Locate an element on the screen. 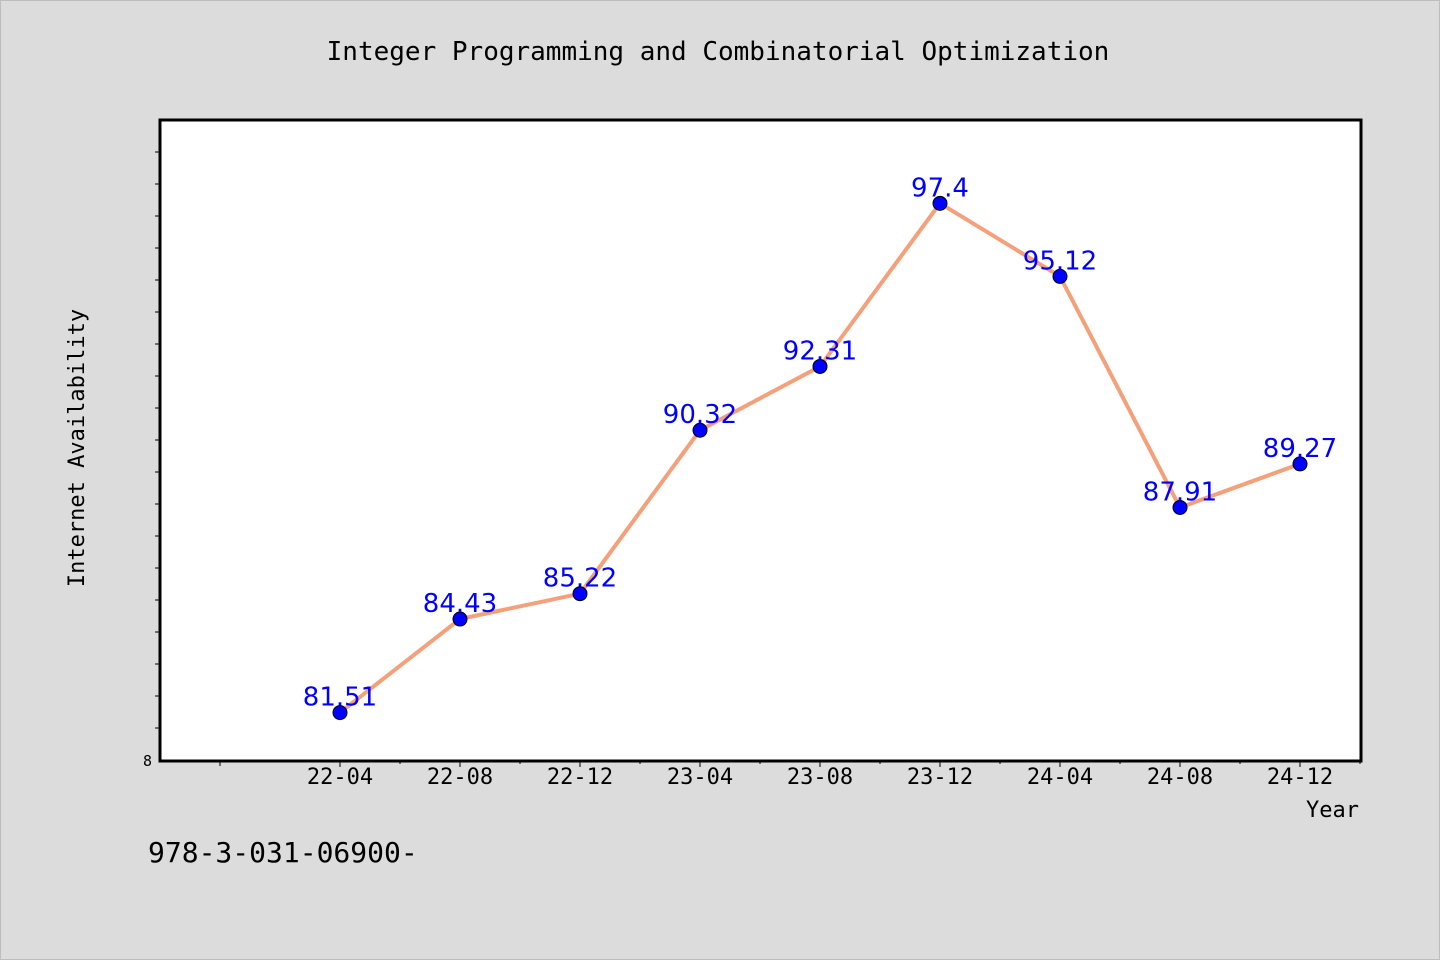  x-tick-label: 24-12 is located at coordinates (1300, 777).